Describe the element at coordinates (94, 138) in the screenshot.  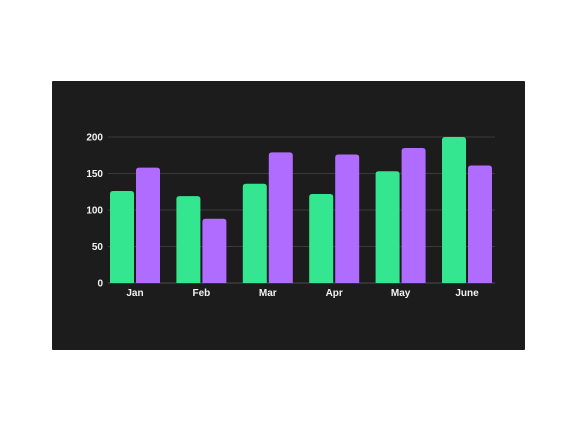
I see `y-tick-label: 200` at that location.